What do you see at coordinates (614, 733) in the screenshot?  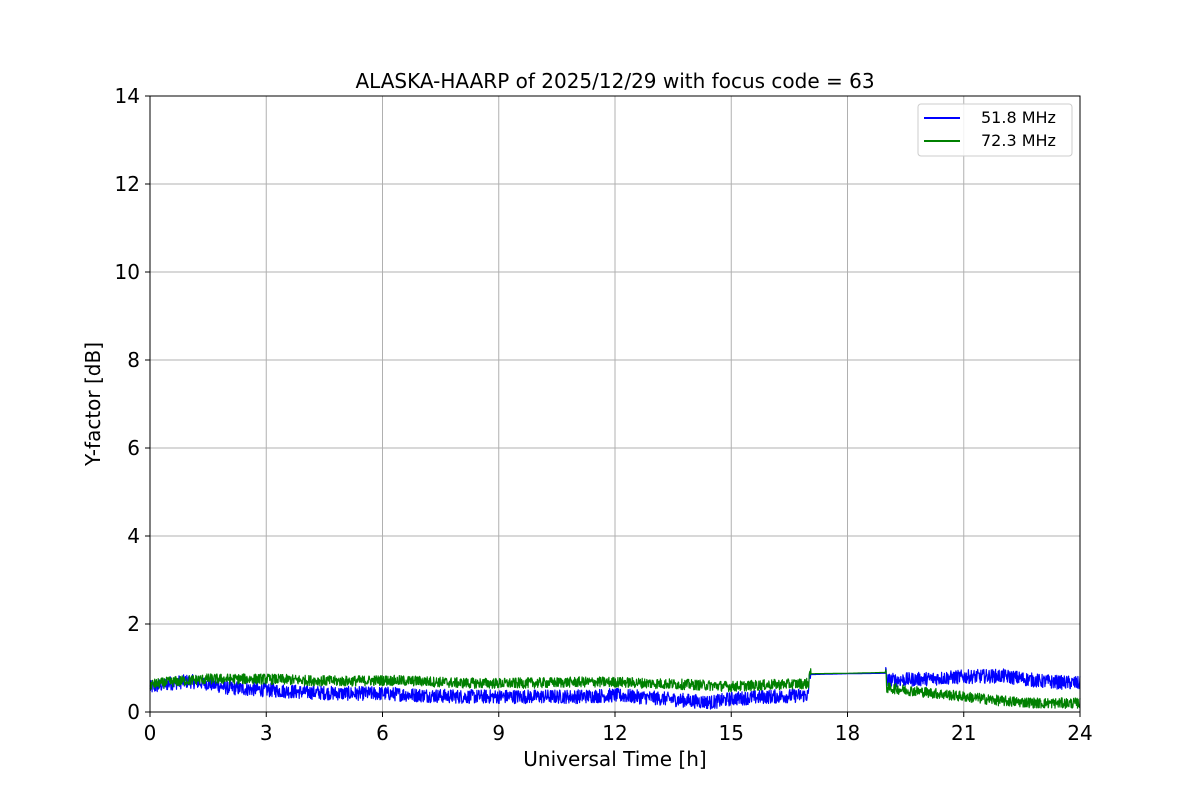 I see `x-tick-label: 12` at bounding box center [614, 733].